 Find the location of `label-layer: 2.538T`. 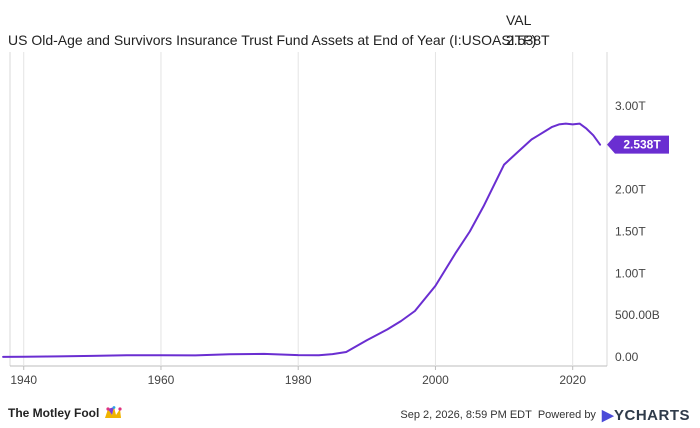

label-layer: 2.538T is located at coordinates (638, 144).